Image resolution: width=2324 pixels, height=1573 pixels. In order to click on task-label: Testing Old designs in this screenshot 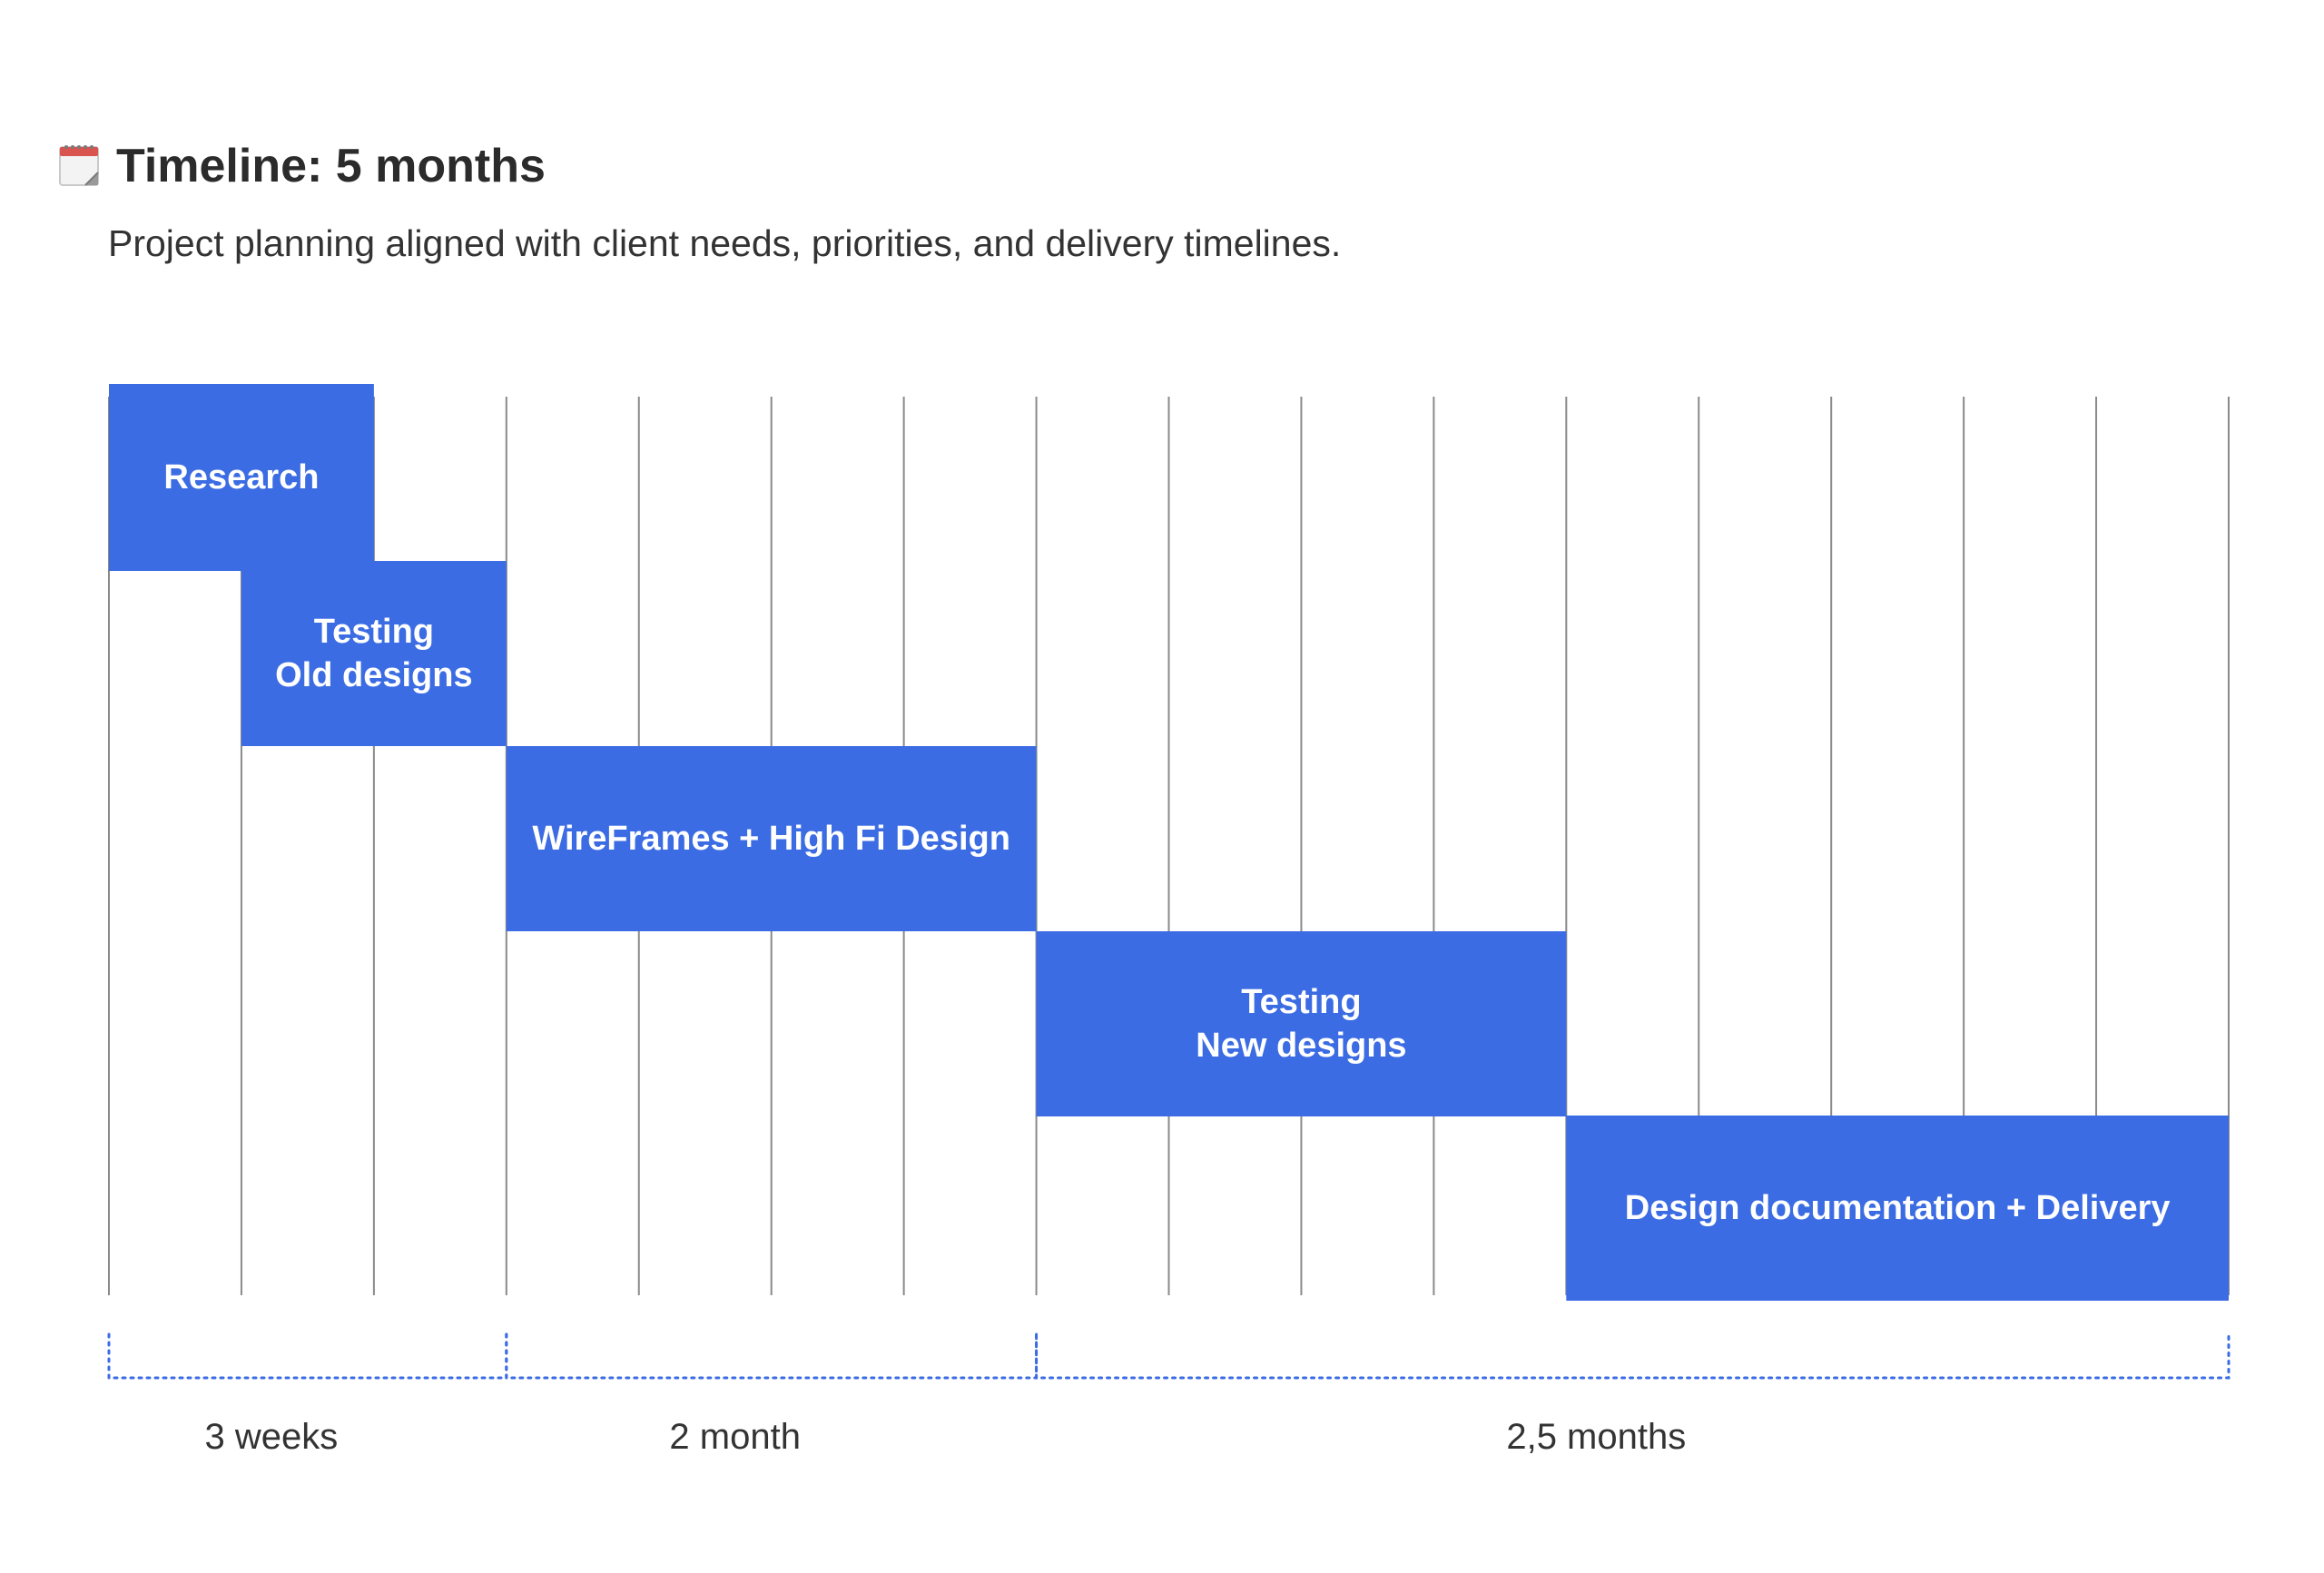, I will do `click(373, 653)`.